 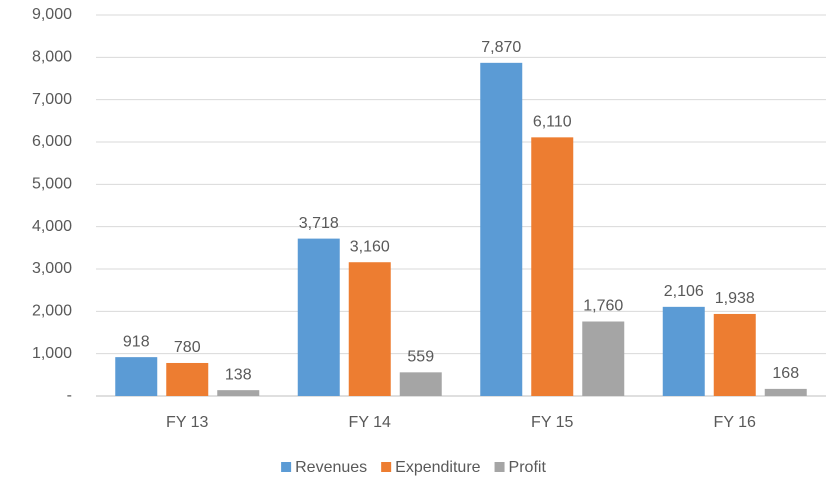 I want to click on y-tick-label: 1,000, so click(x=52, y=353).